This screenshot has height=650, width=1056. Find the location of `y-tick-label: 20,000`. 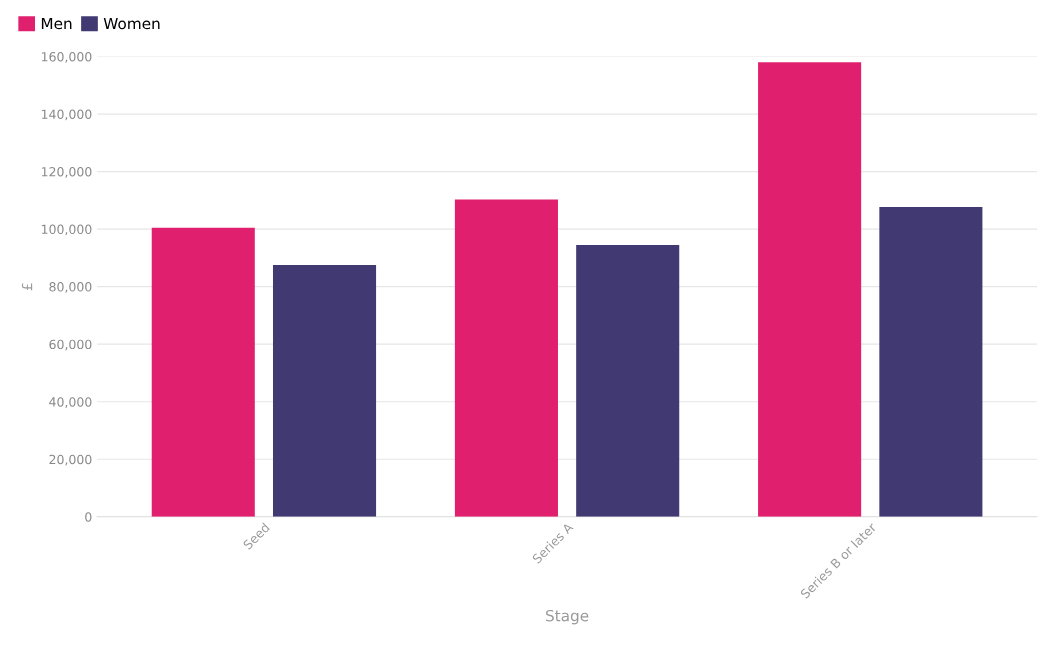

y-tick-label: 20,000 is located at coordinates (70, 460).